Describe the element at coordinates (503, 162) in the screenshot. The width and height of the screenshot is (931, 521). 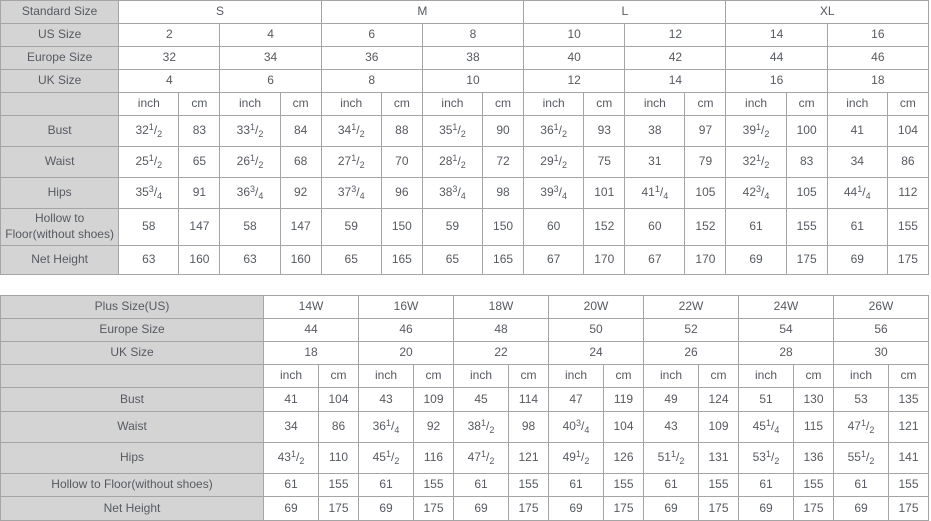
I see `value-cell: 72` at that location.